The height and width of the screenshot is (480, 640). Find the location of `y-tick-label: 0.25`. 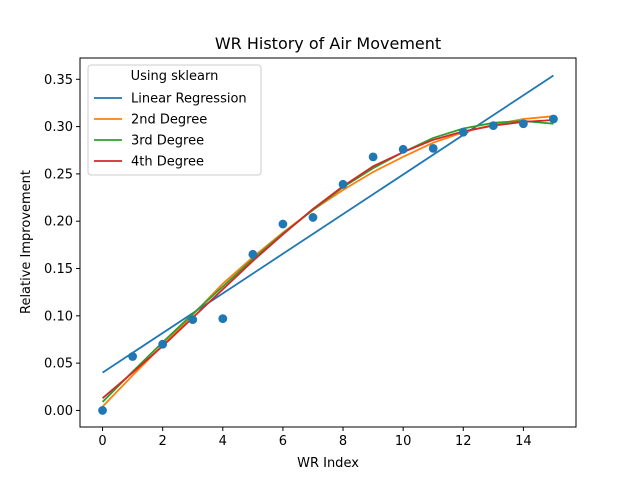

y-tick-label: 0.25 is located at coordinates (58, 174).